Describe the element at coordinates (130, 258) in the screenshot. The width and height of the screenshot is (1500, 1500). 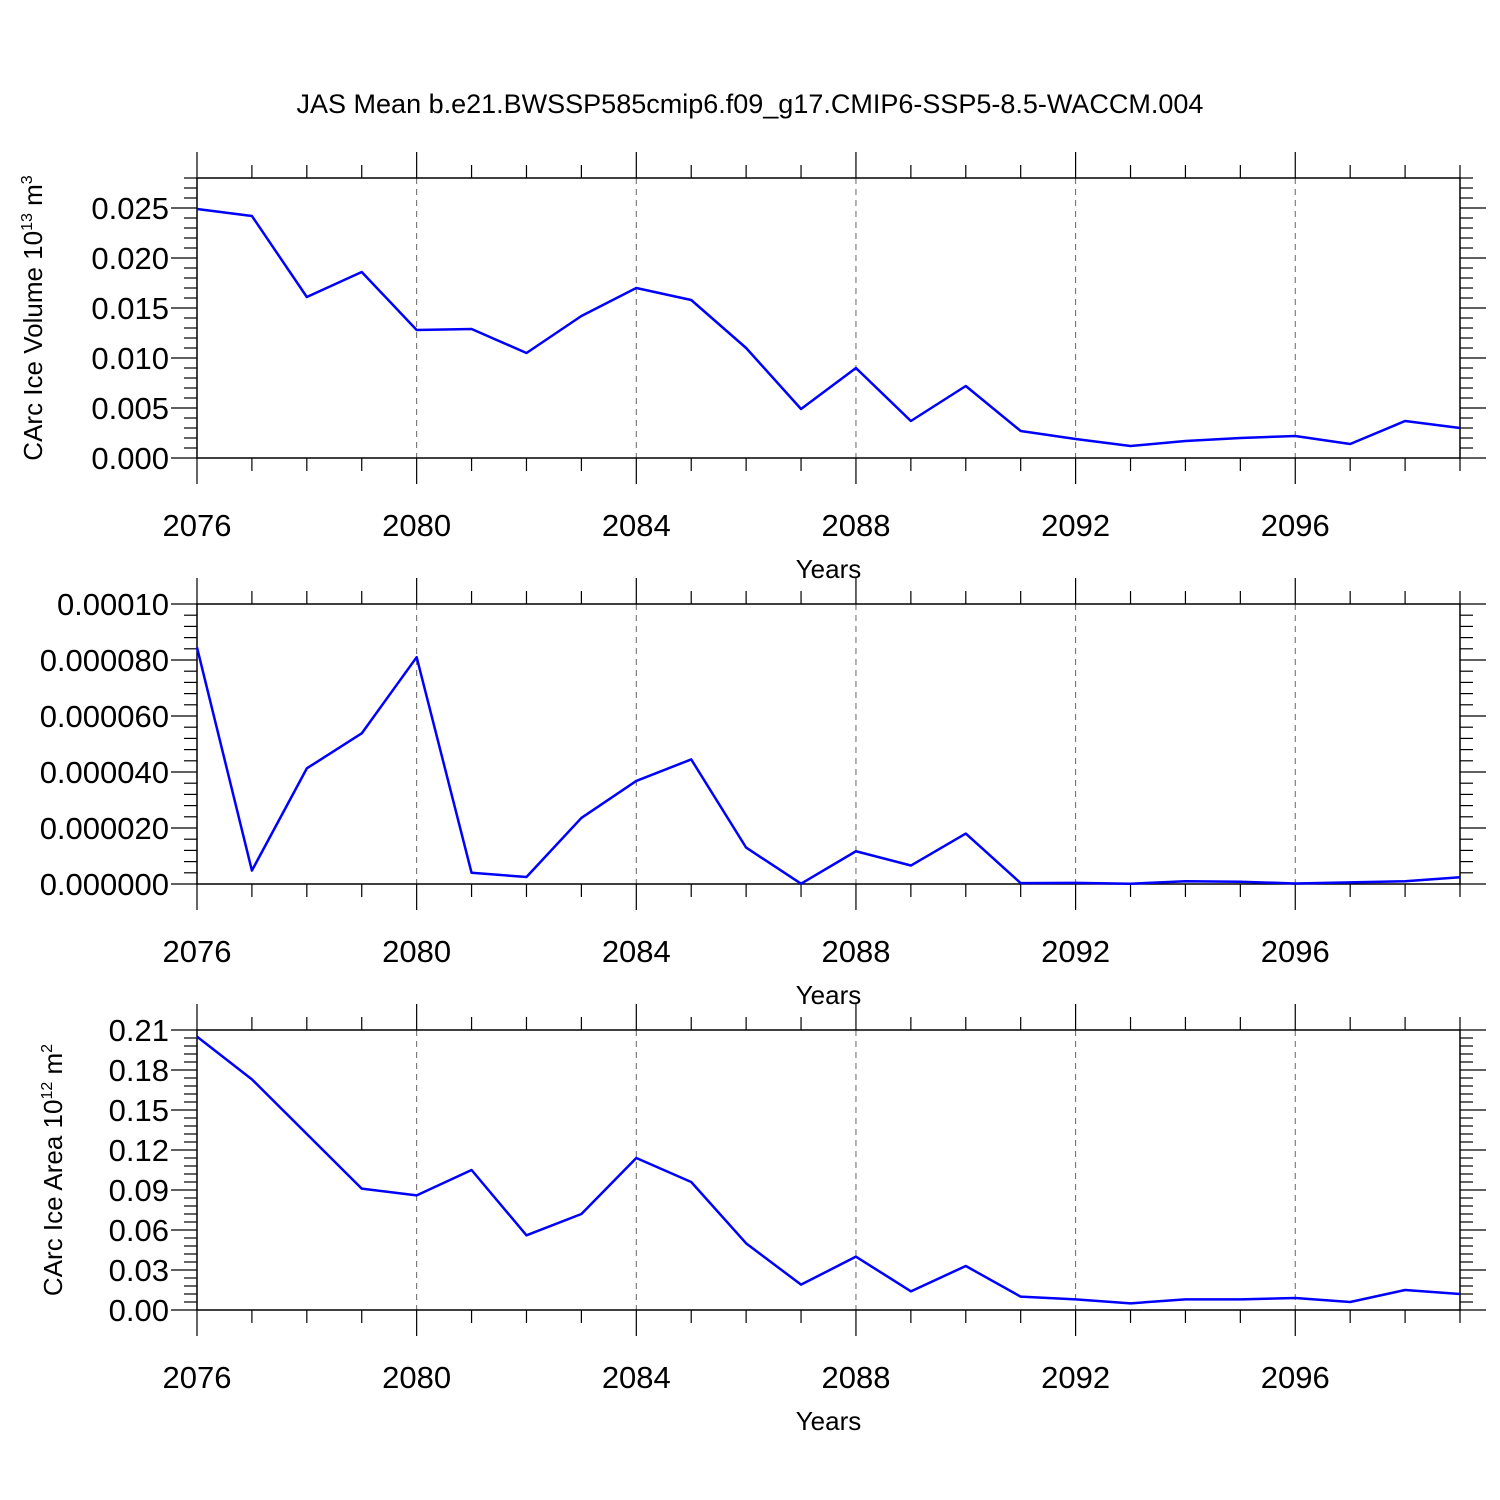
I see `y-tick-label: 0.020` at that location.